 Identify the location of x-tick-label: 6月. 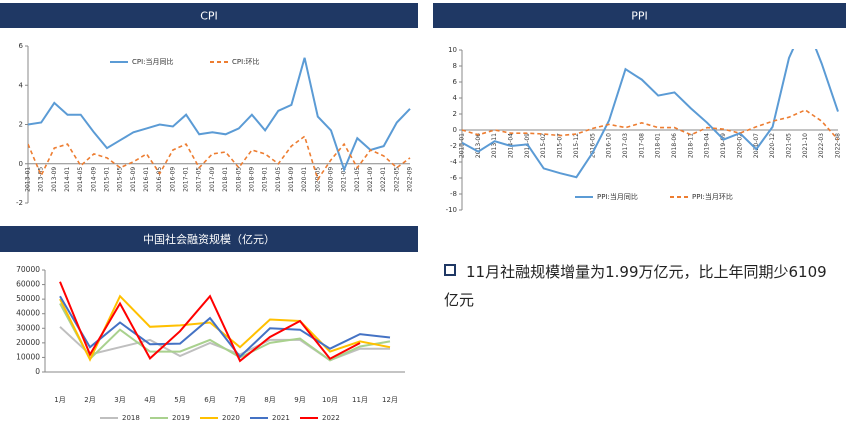
(209, 400).